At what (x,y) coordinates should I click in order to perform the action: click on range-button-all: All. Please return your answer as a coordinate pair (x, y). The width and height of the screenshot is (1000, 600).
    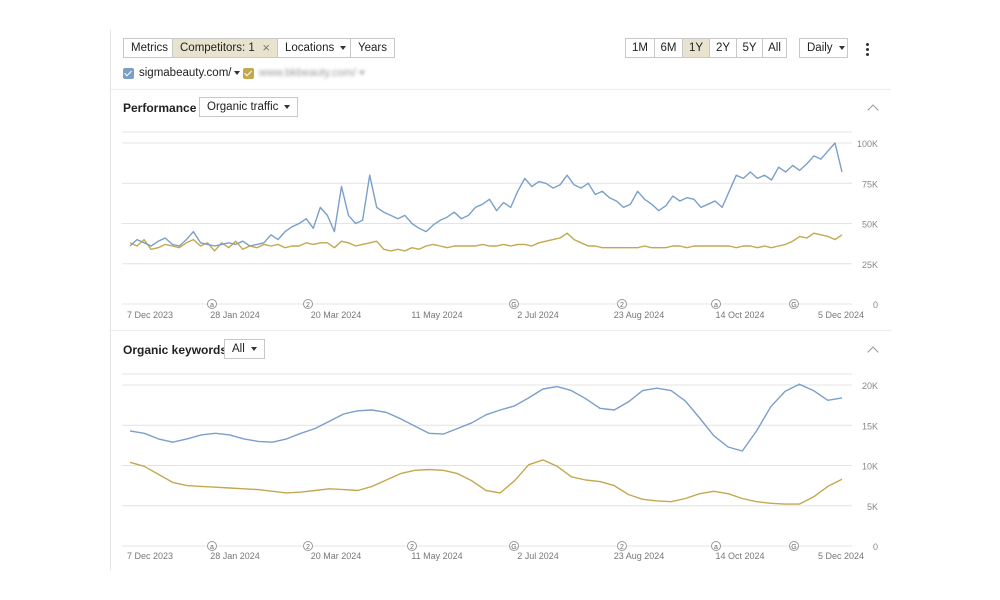
    Looking at the image, I should click on (774, 48).